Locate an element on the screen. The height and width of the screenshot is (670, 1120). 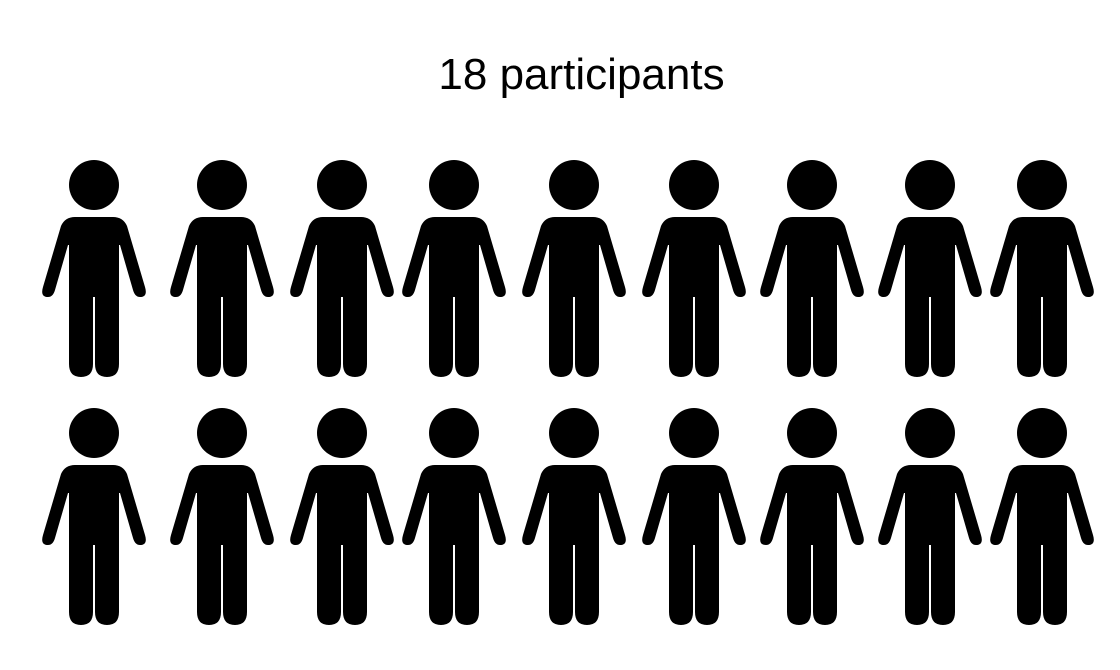
participants-title: 18 participants is located at coordinates (581, 74).